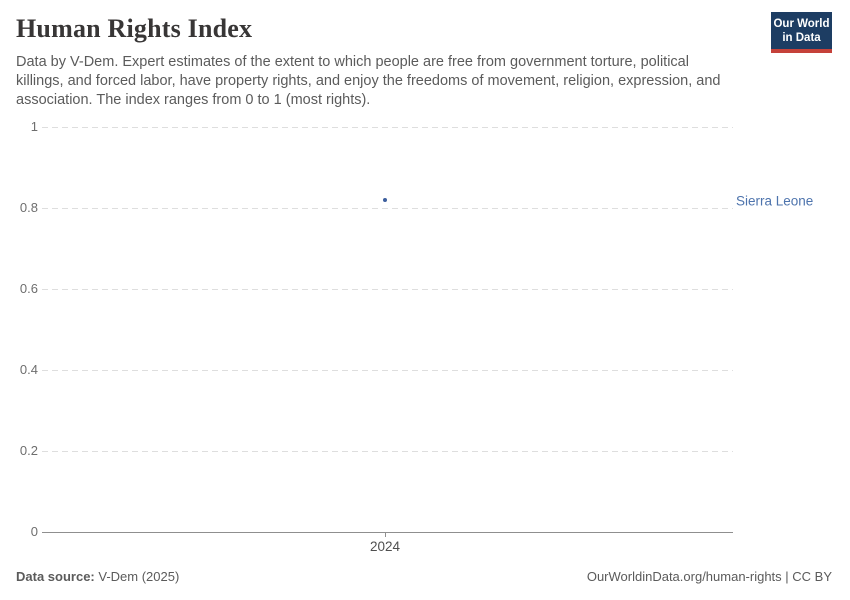 The width and height of the screenshot is (850, 600). I want to click on owid-logo-line1: Our World, so click(801, 24).